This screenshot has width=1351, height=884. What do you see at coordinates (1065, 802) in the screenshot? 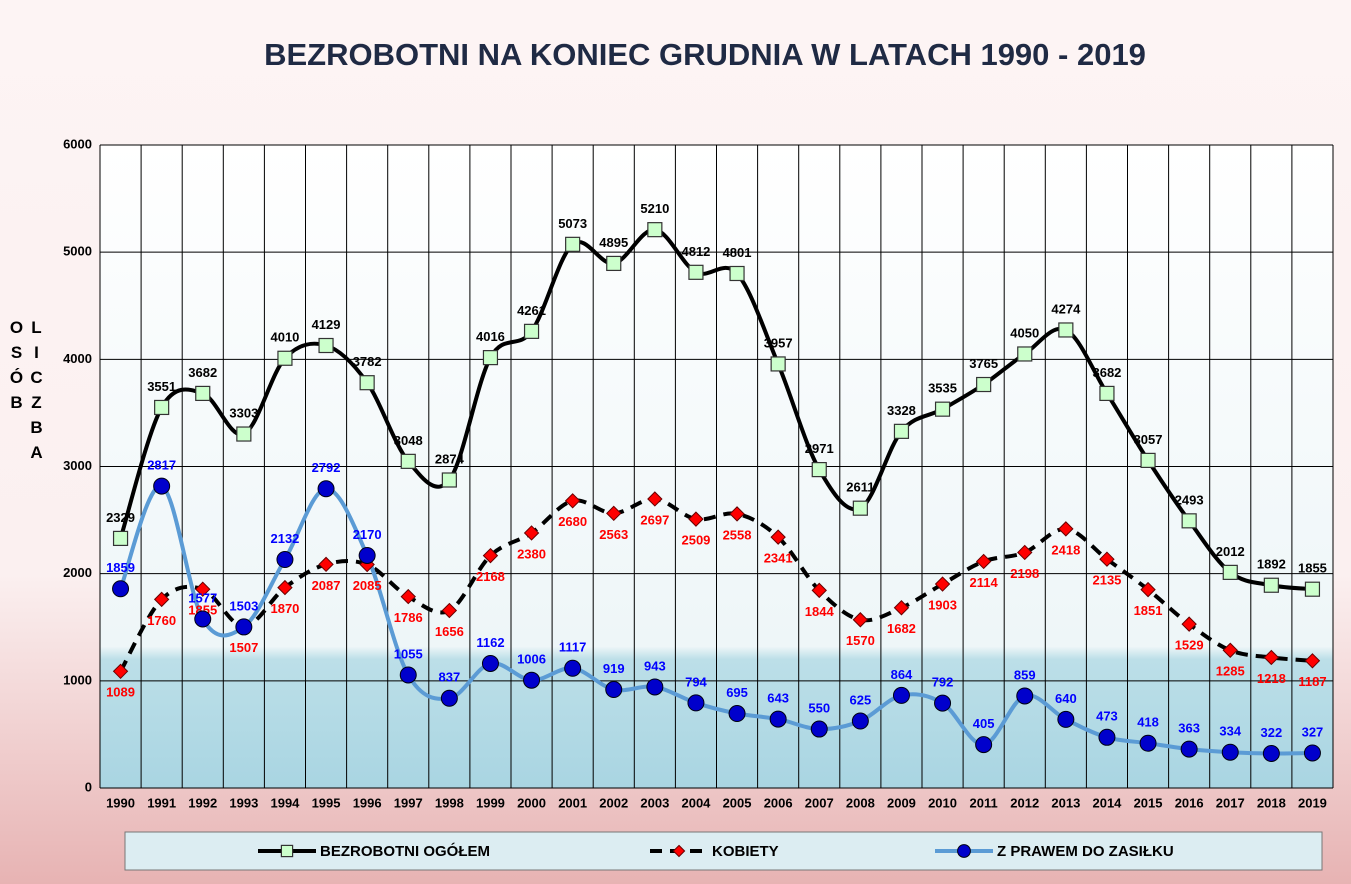
I see `x-tick-label: 2013` at bounding box center [1065, 802].